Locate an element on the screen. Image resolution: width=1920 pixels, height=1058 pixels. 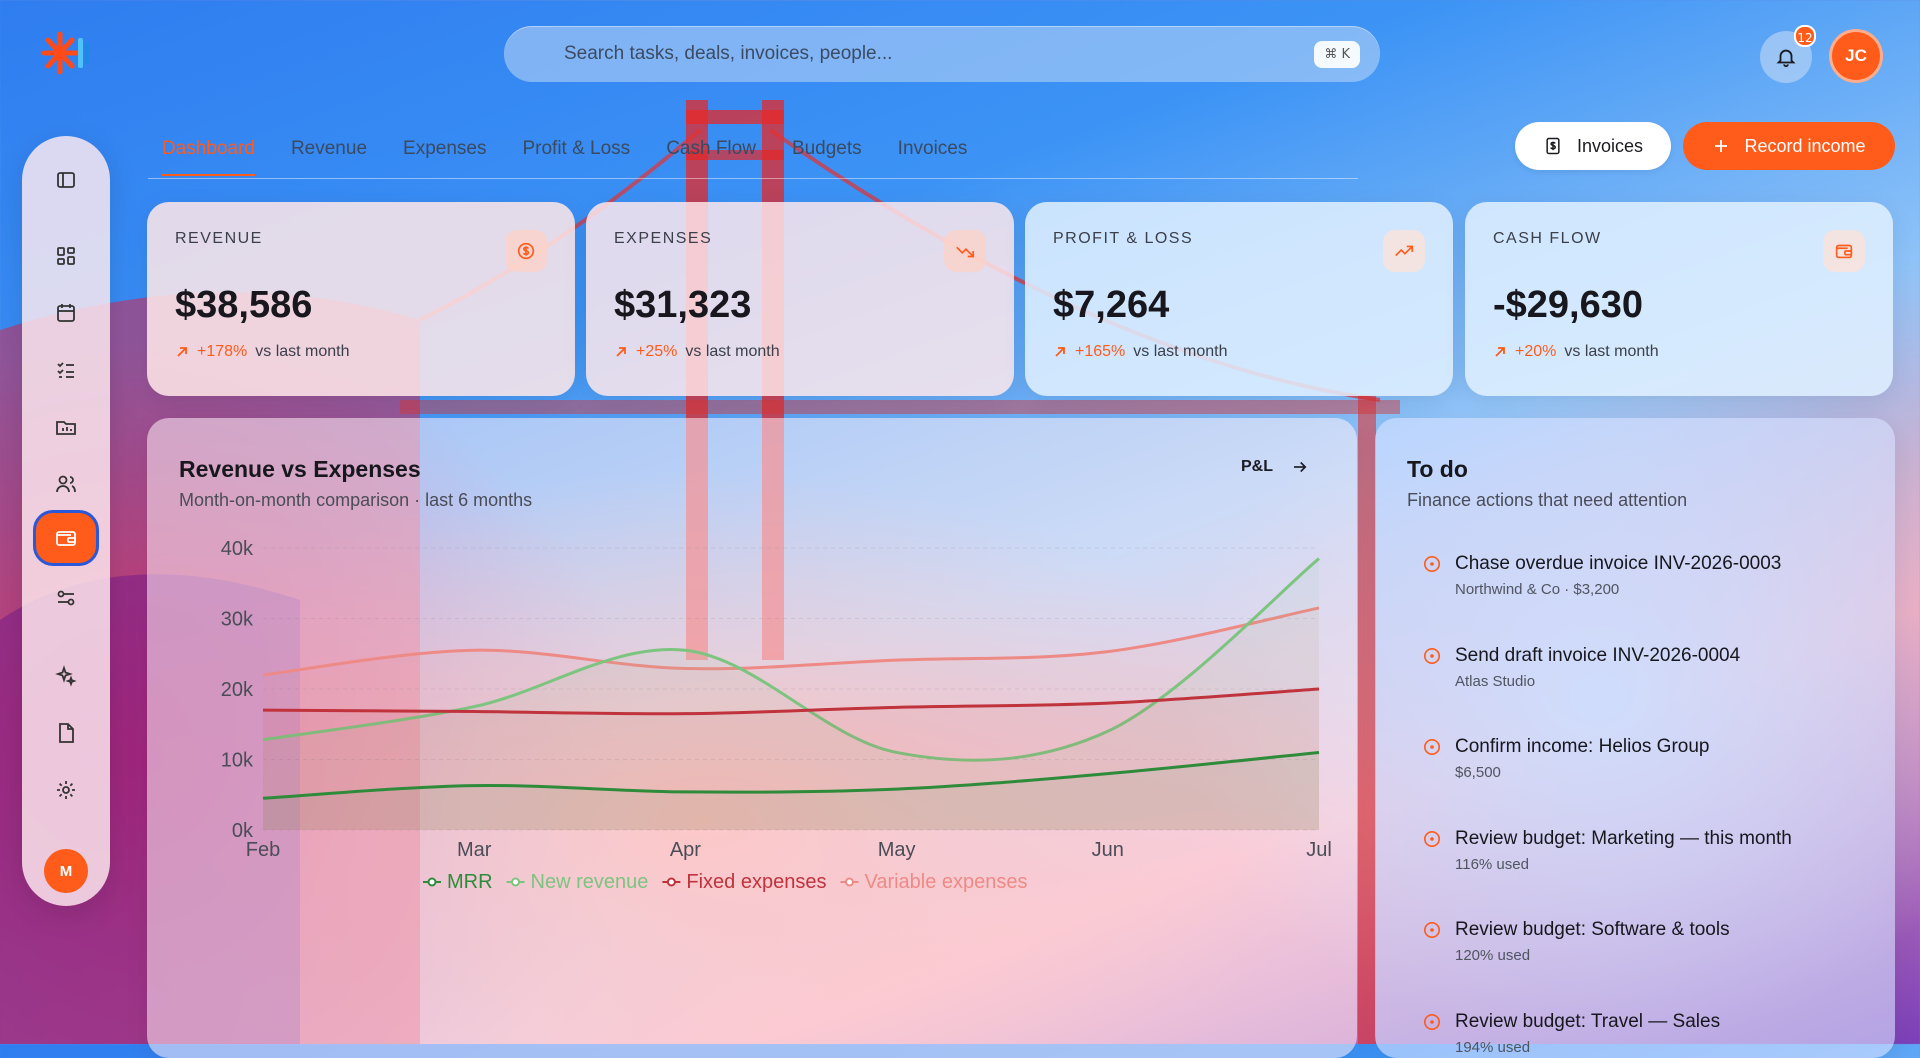
legend-label: MRR is located at coordinates (470, 882).